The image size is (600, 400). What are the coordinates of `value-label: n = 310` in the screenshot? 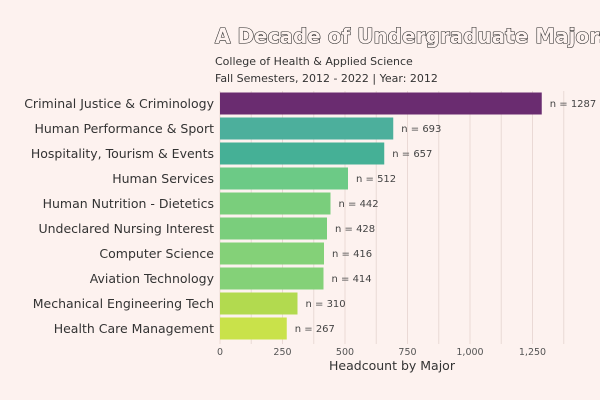 It's located at (326, 304).